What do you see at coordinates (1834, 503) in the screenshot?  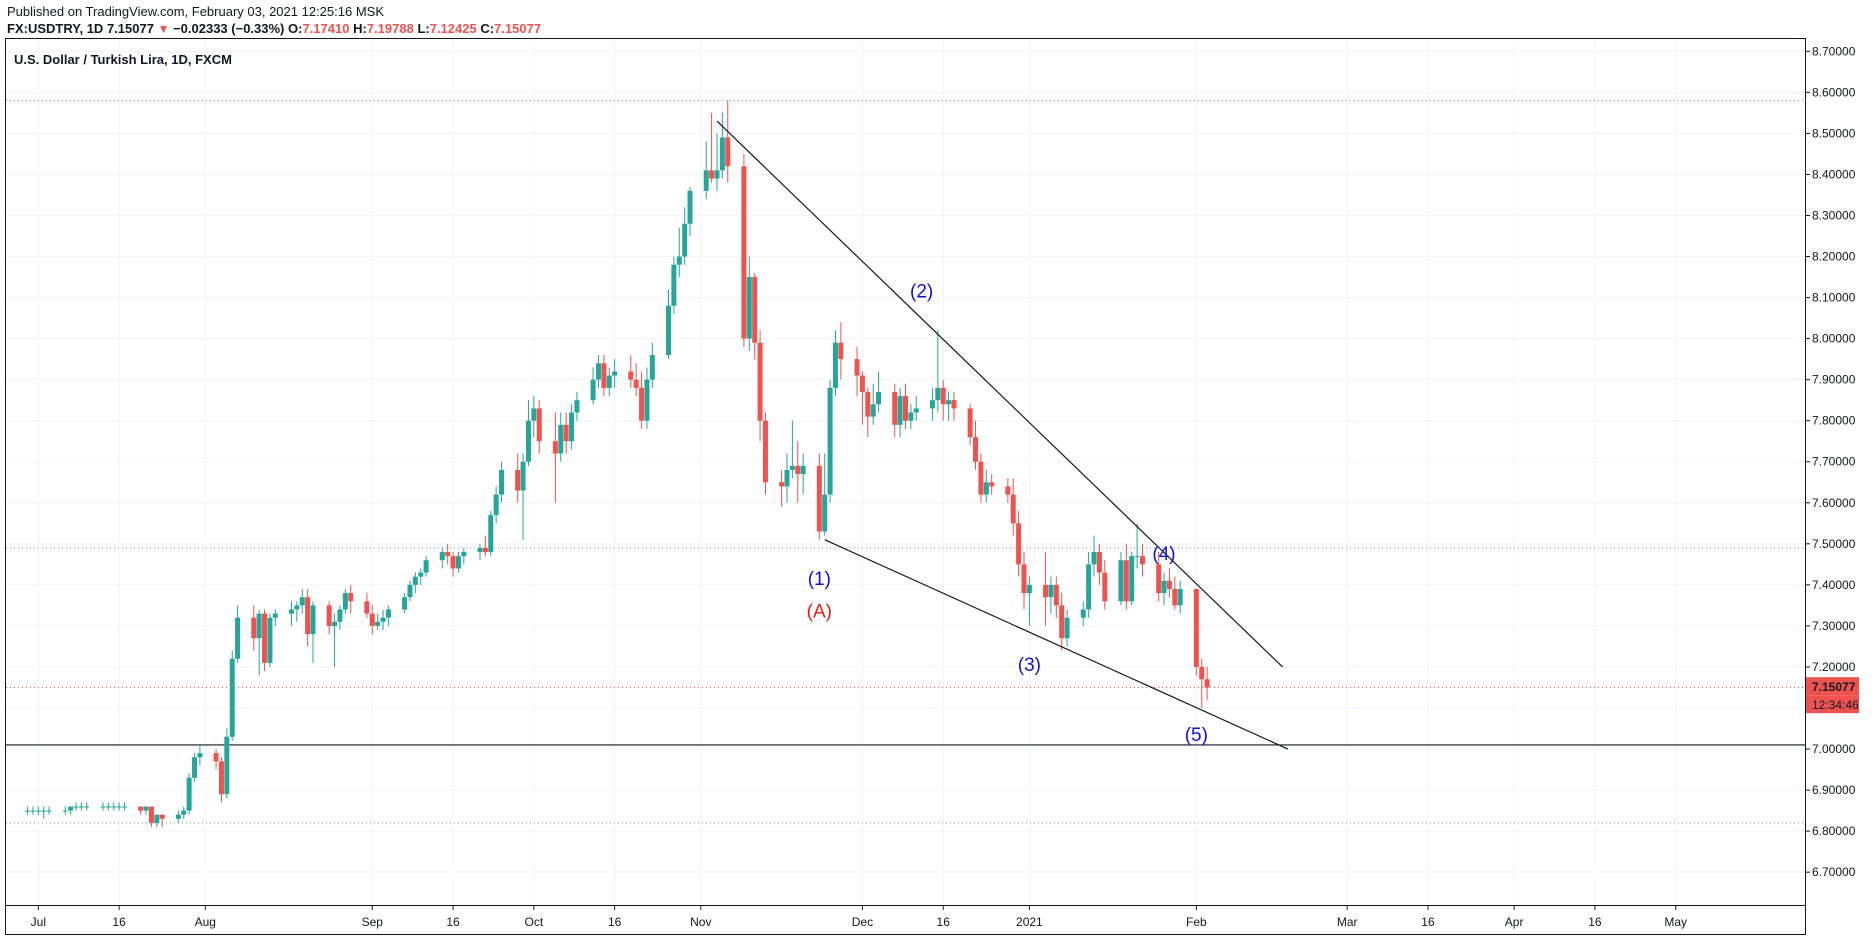 I see `y-tick-label: 7.60000` at bounding box center [1834, 503].